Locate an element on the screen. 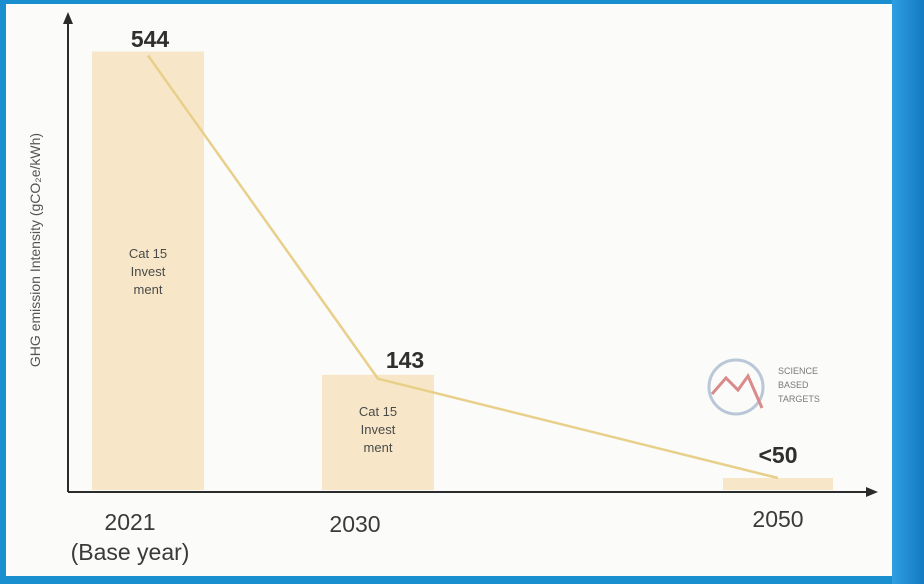  bar-text-2021-0: Cat 15 is located at coordinates (148, 253).